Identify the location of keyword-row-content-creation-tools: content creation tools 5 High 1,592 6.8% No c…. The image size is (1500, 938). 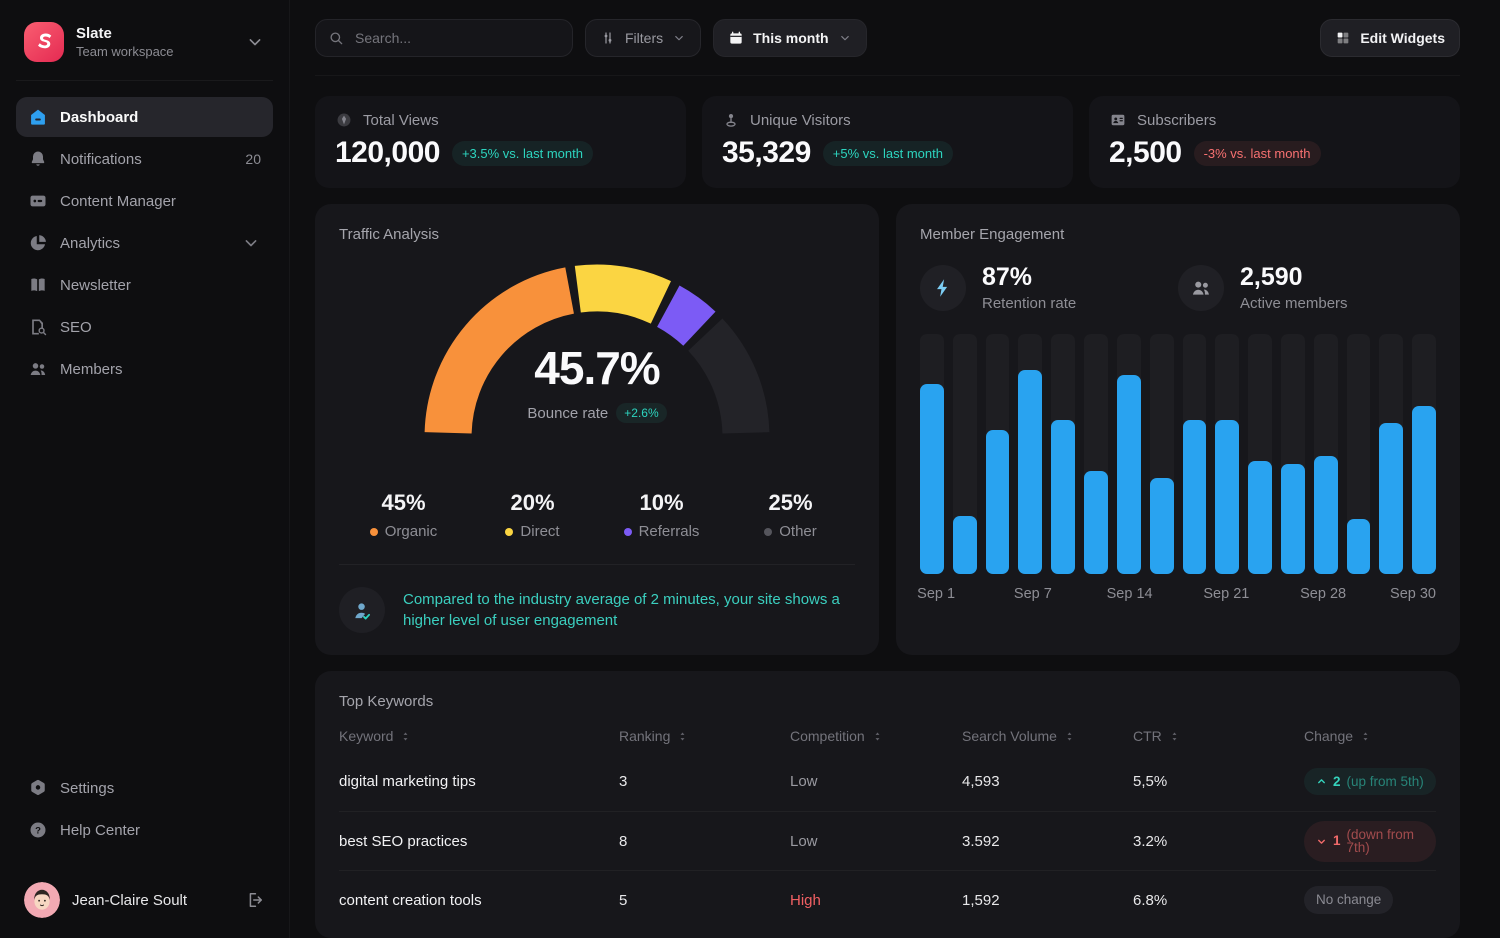
(887, 899).